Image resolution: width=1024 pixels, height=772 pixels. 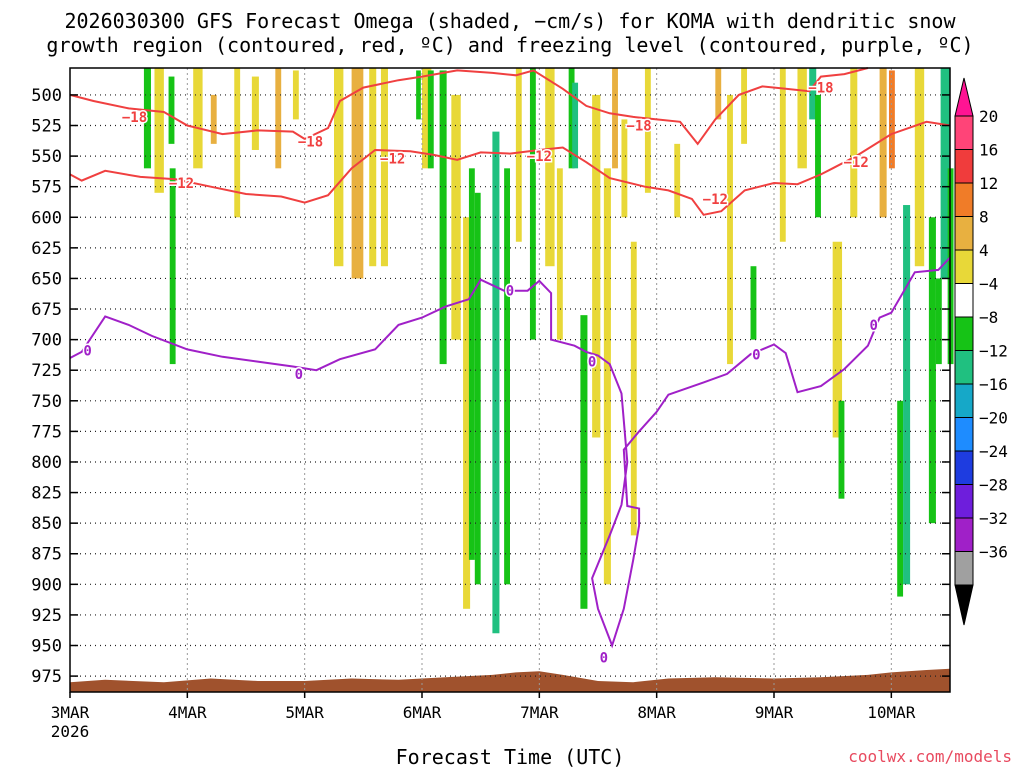 What do you see at coordinates (510, 756) in the screenshot?
I see `x-axis-label: Forecast Time (UTC)` at bounding box center [510, 756].